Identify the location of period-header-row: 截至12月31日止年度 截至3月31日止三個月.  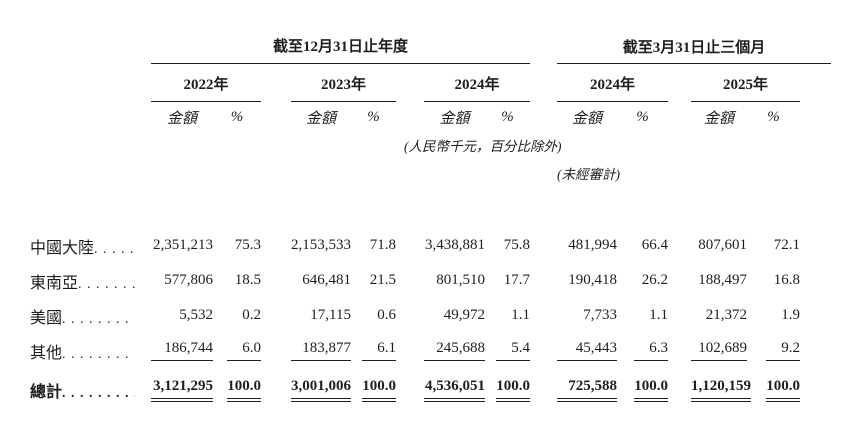
(431, 45).